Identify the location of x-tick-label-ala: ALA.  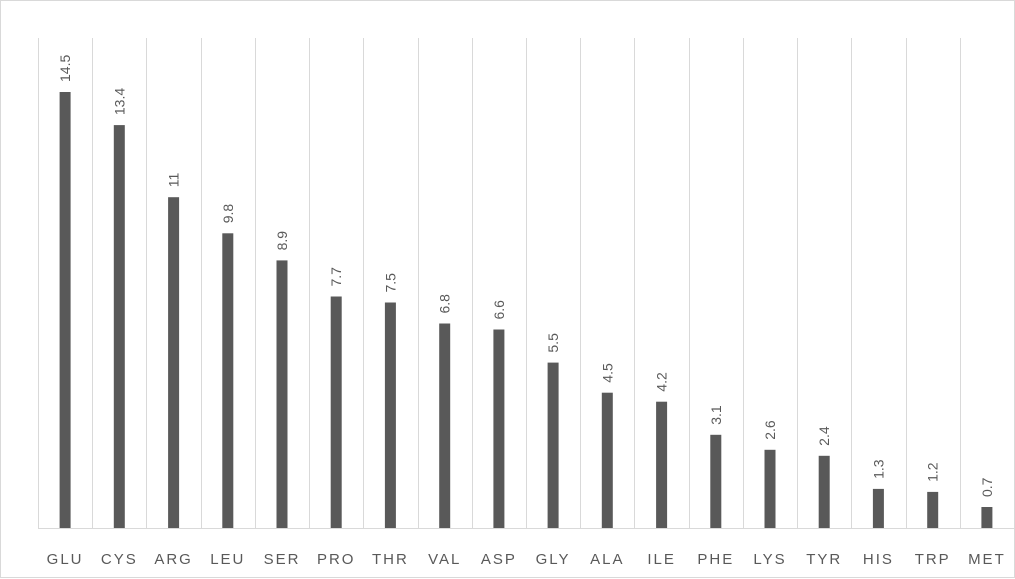
(607, 559).